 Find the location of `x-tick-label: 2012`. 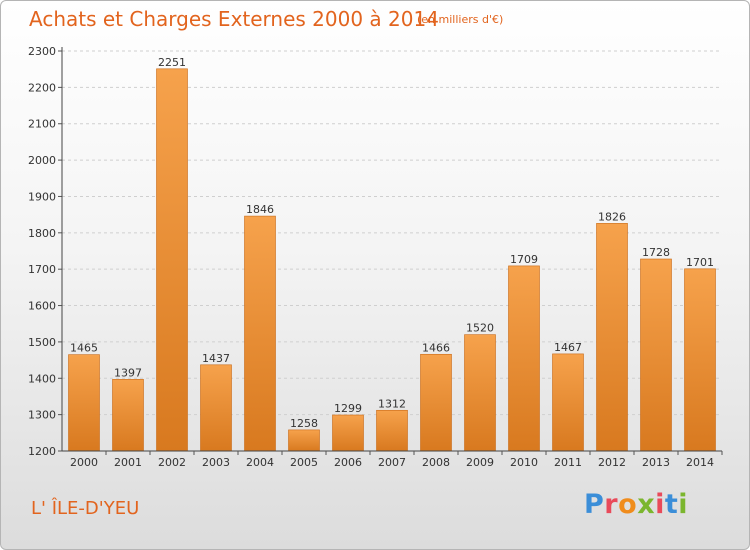

x-tick-label: 2012 is located at coordinates (612, 462).